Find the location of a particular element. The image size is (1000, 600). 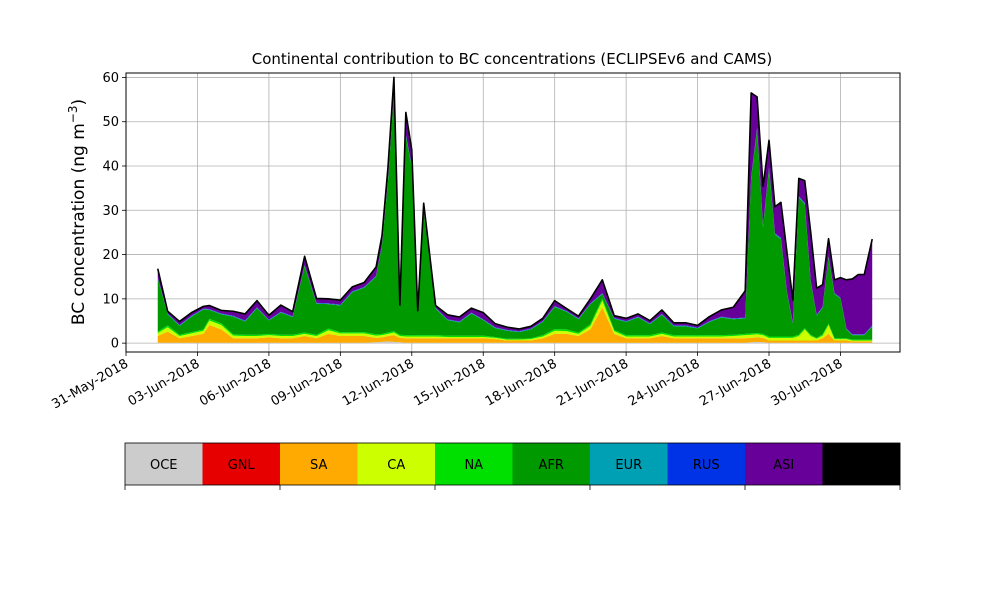

legend-label: SA is located at coordinates (318, 465).